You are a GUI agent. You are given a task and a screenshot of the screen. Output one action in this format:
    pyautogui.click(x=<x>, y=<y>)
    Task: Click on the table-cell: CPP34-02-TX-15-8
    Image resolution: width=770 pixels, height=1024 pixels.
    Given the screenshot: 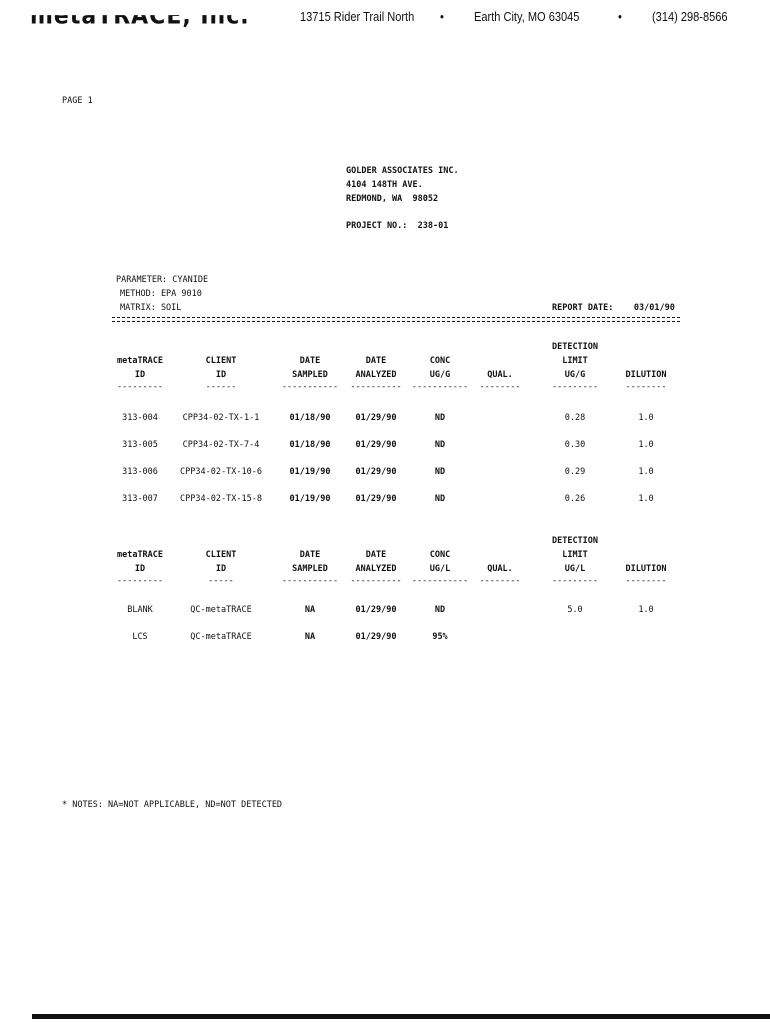 What is the action you would take?
    pyautogui.click(x=221, y=499)
    